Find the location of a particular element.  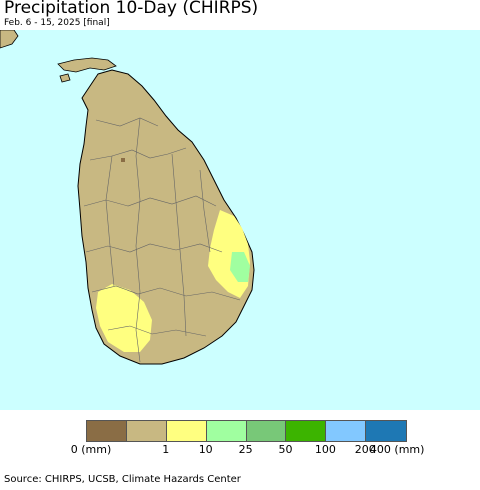

legend-label-1: 1 is located at coordinates (166, 449).